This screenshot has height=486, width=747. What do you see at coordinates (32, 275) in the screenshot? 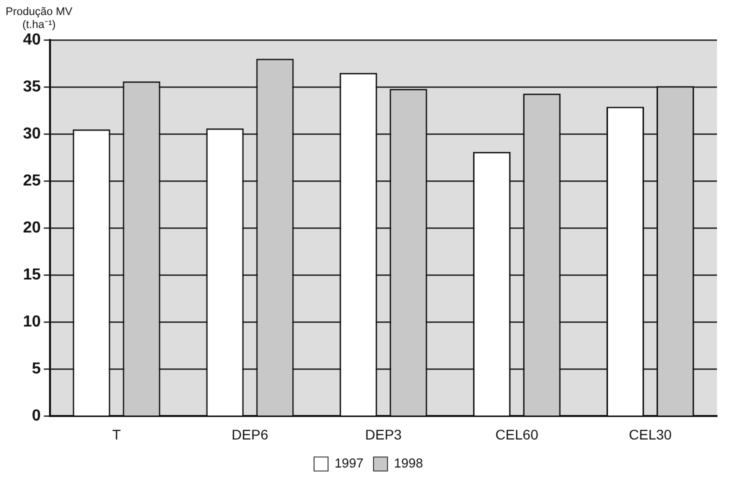
I see `y-tick-label: 15` at bounding box center [32, 275].